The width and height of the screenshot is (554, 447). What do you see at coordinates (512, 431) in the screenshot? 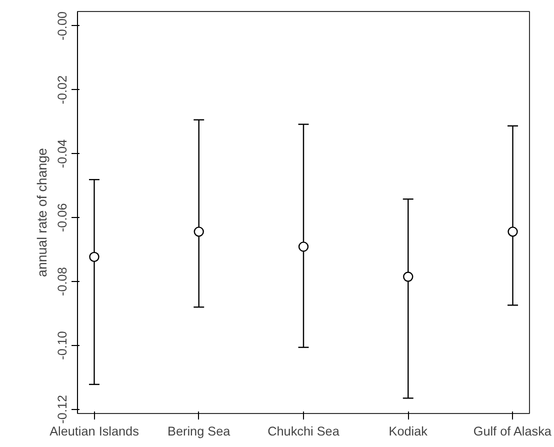
I see `x-tick-label: Gulf of Alaska` at bounding box center [512, 431].